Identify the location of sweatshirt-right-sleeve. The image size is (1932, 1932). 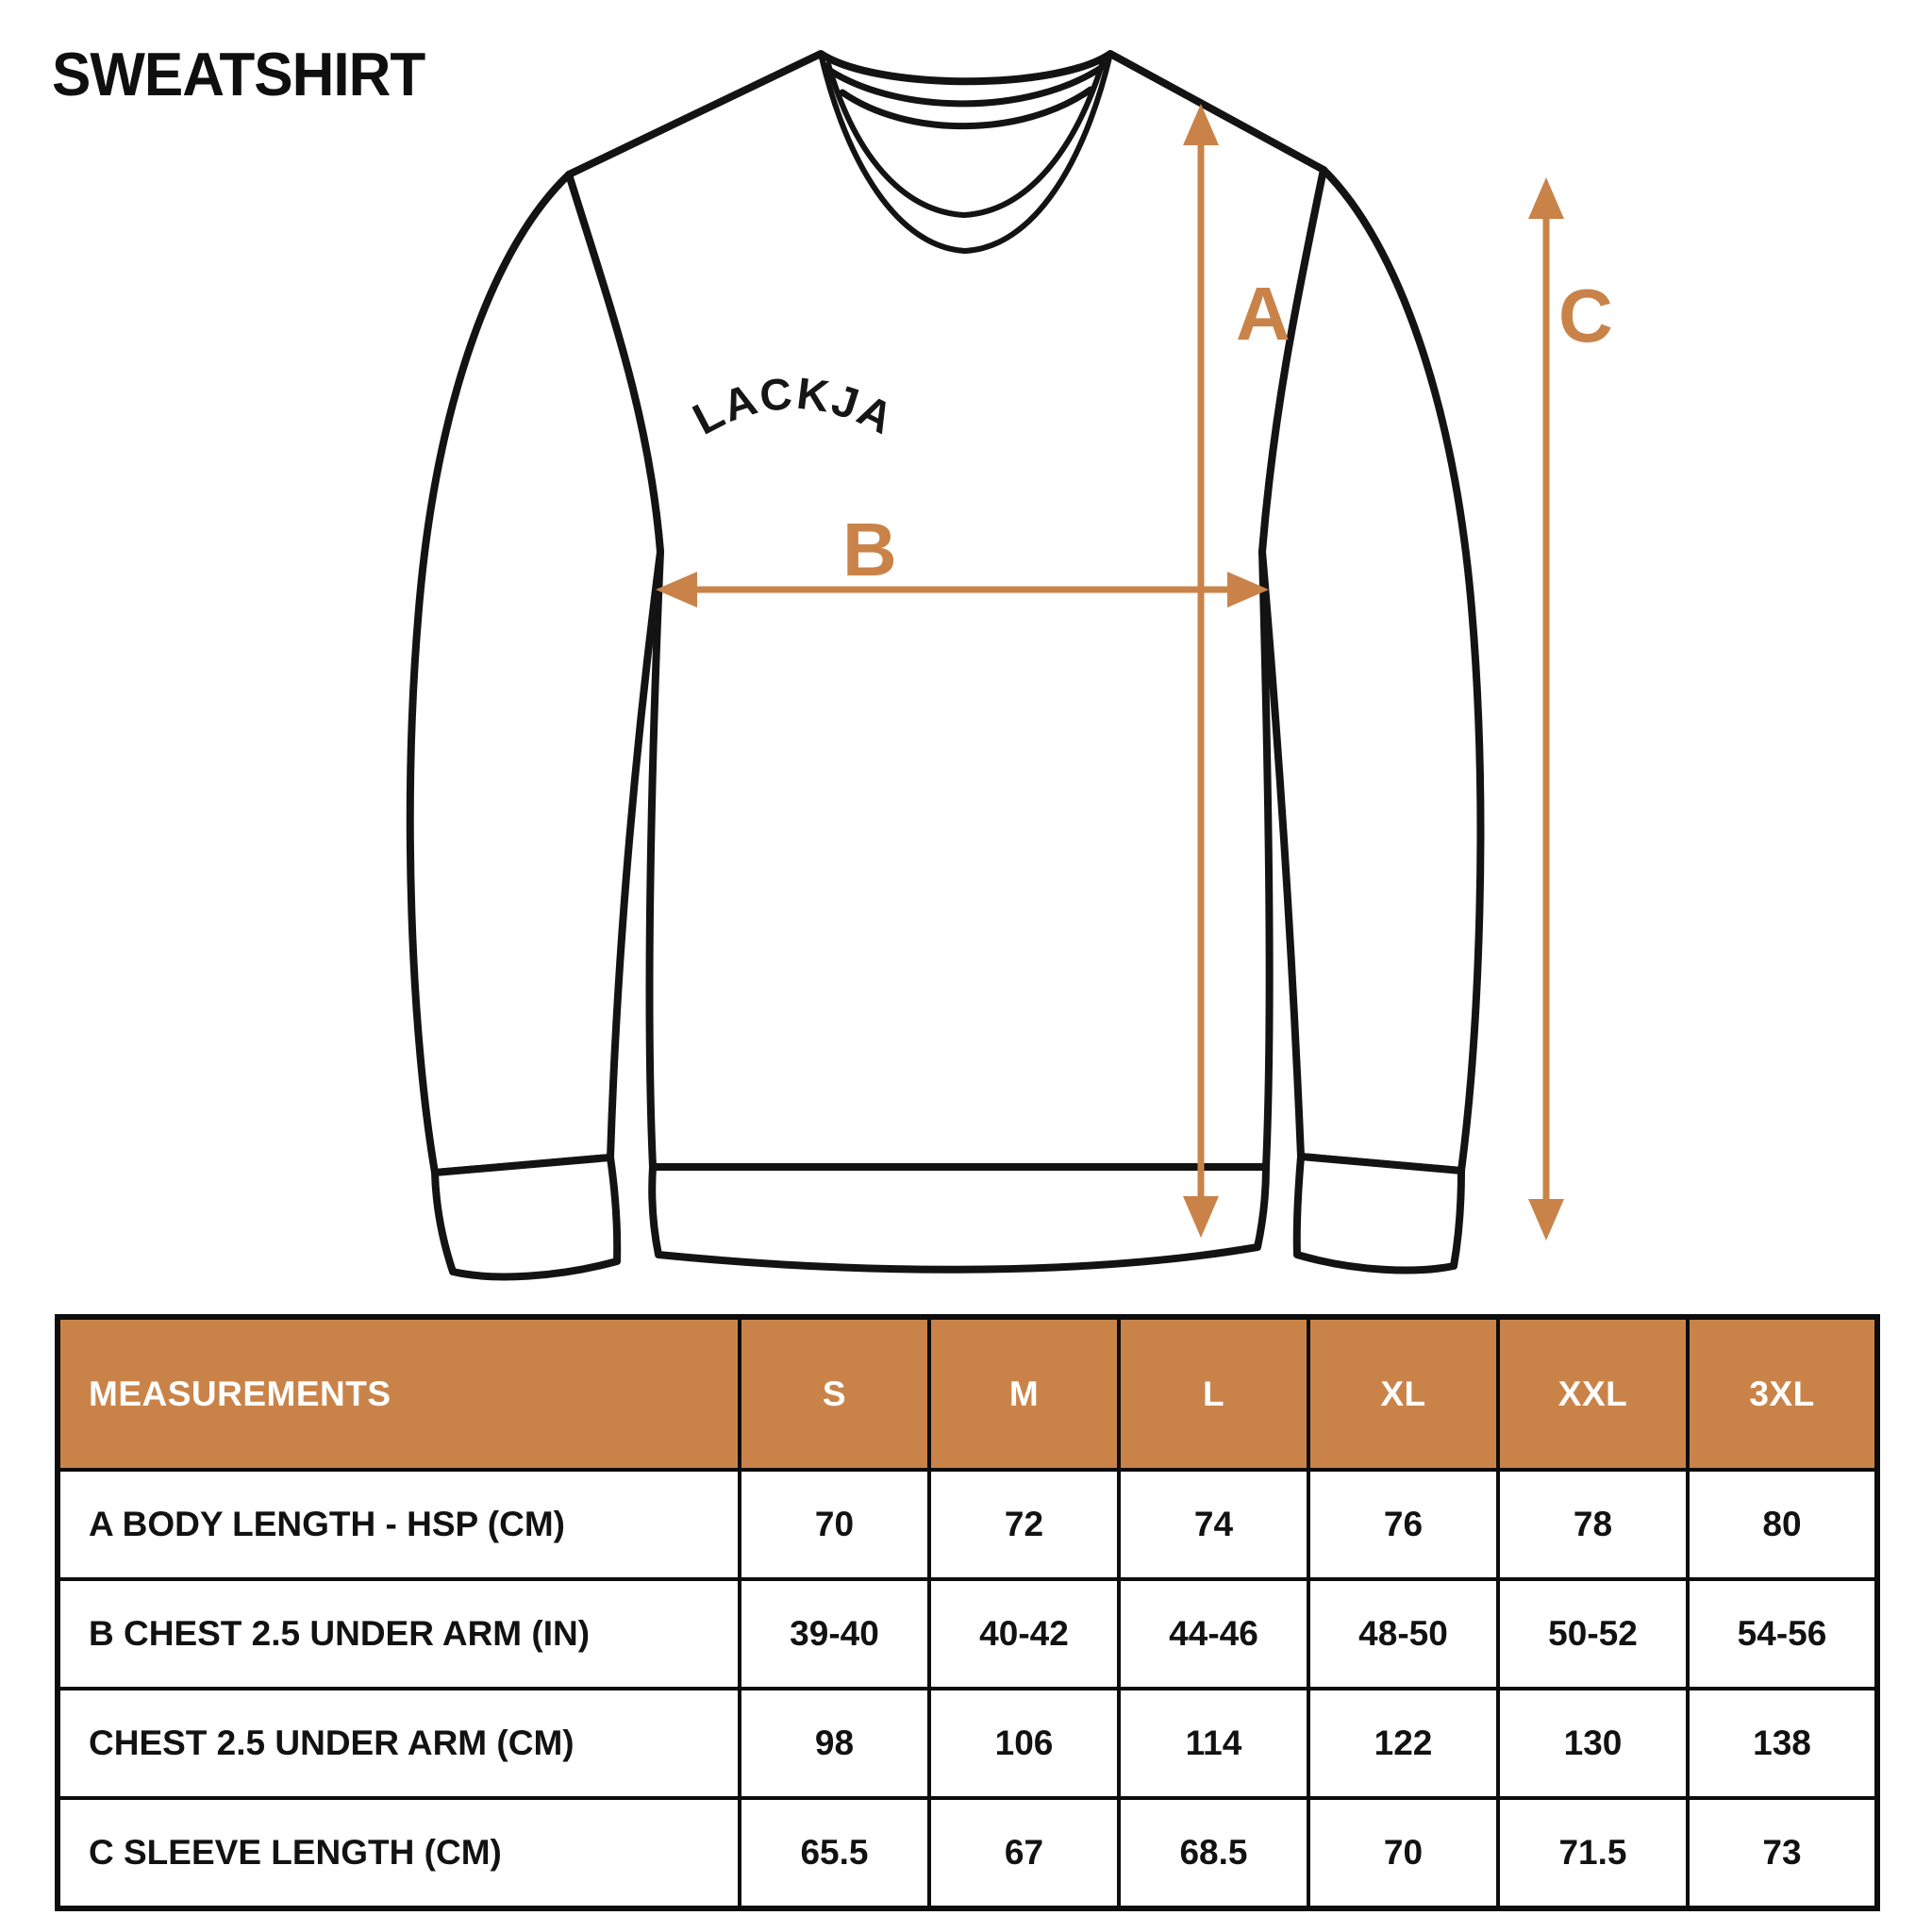
(1371, 670).